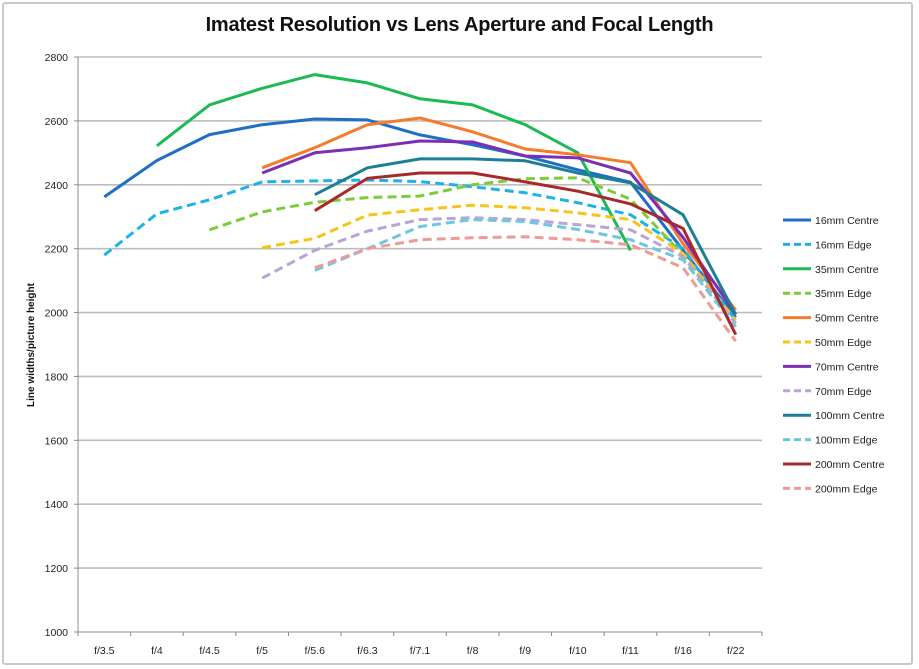 The image size is (919, 669). Describe the element at coordinates (315, 651) in the screenshot. I see `x-tick-label: f/5.6` at that location.